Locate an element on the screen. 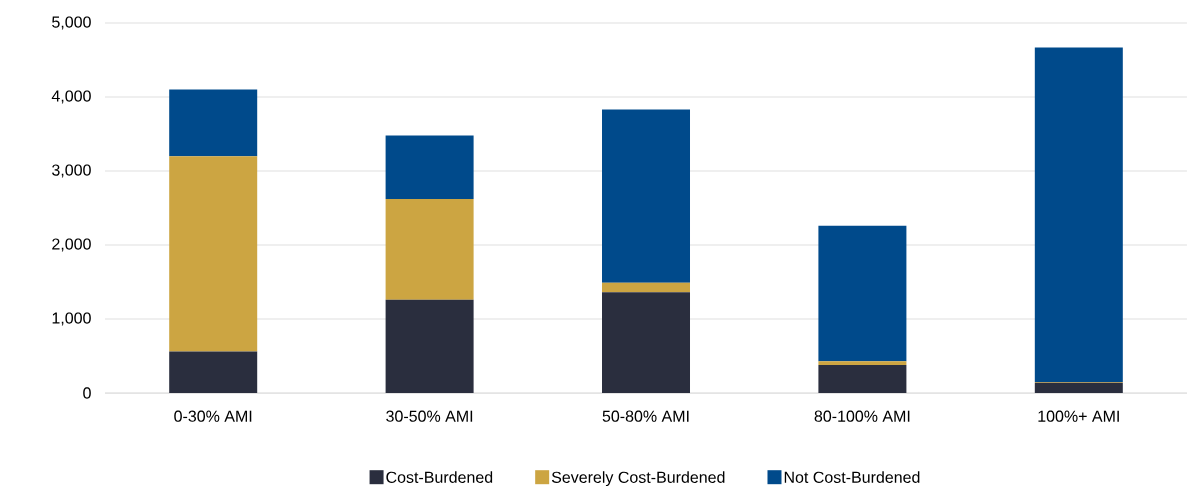 Image resolution: width=1187 pixels, height=504 pixels. y-tick-label: 3,000 is located at coordinates (71, 171).